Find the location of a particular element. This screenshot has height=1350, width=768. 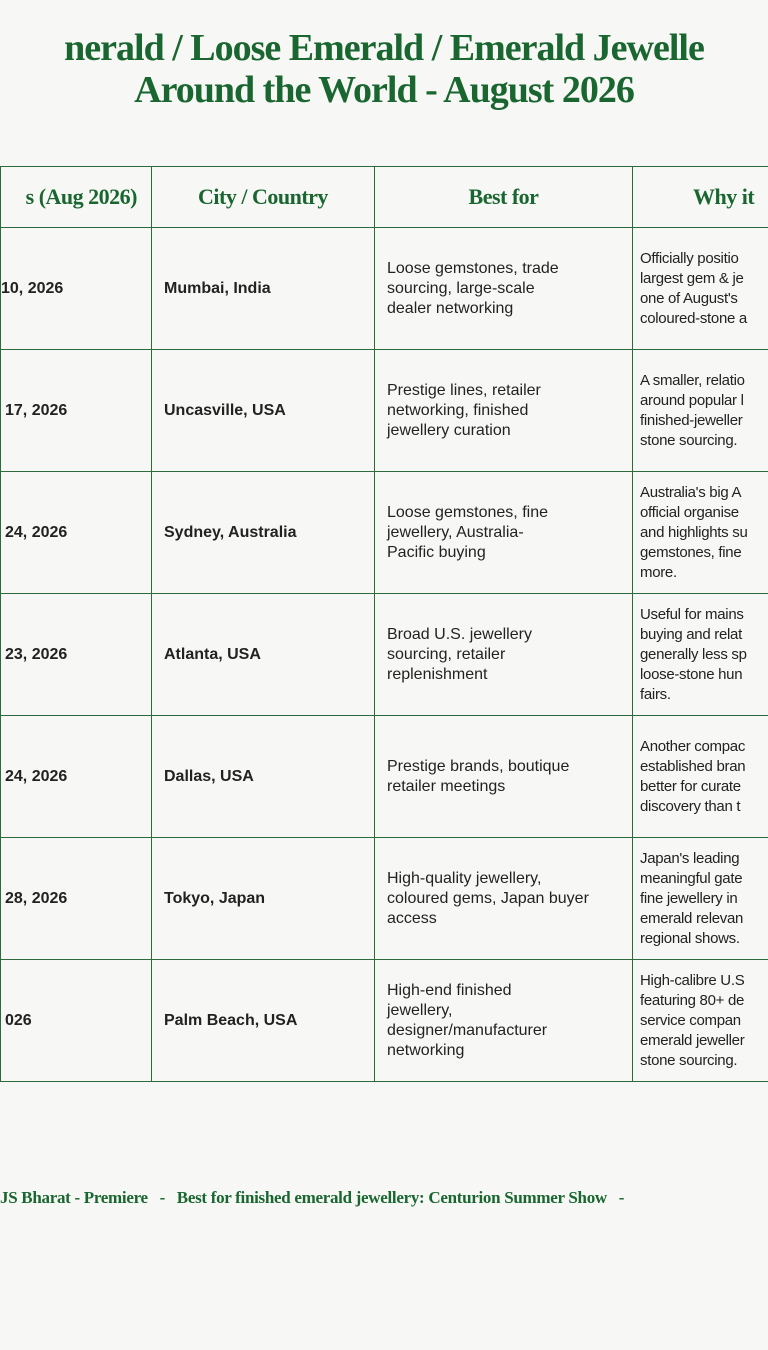

header-best-for: Best for is located at coordinates (503, 197).